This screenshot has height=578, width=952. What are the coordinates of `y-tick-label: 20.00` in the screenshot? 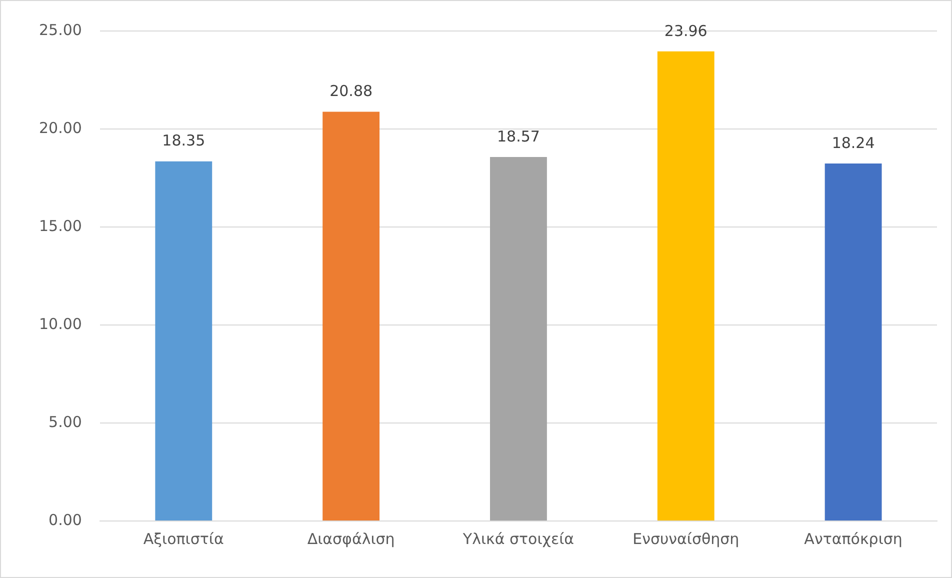 It's located at (60, 127).